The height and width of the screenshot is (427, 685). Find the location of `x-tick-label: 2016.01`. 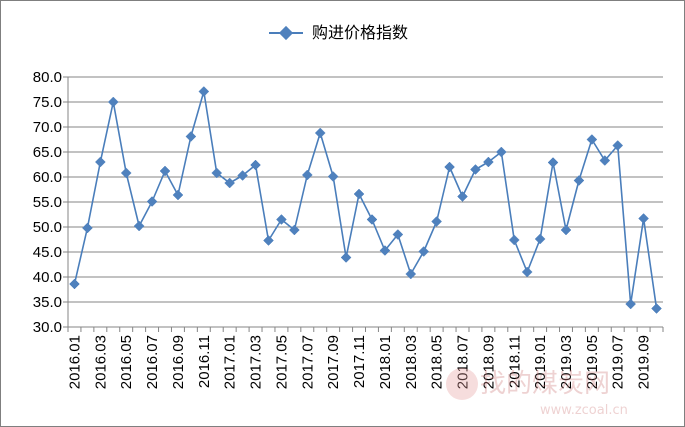

x-tick-label: 2016.01 is located at coordinates (74, 362).